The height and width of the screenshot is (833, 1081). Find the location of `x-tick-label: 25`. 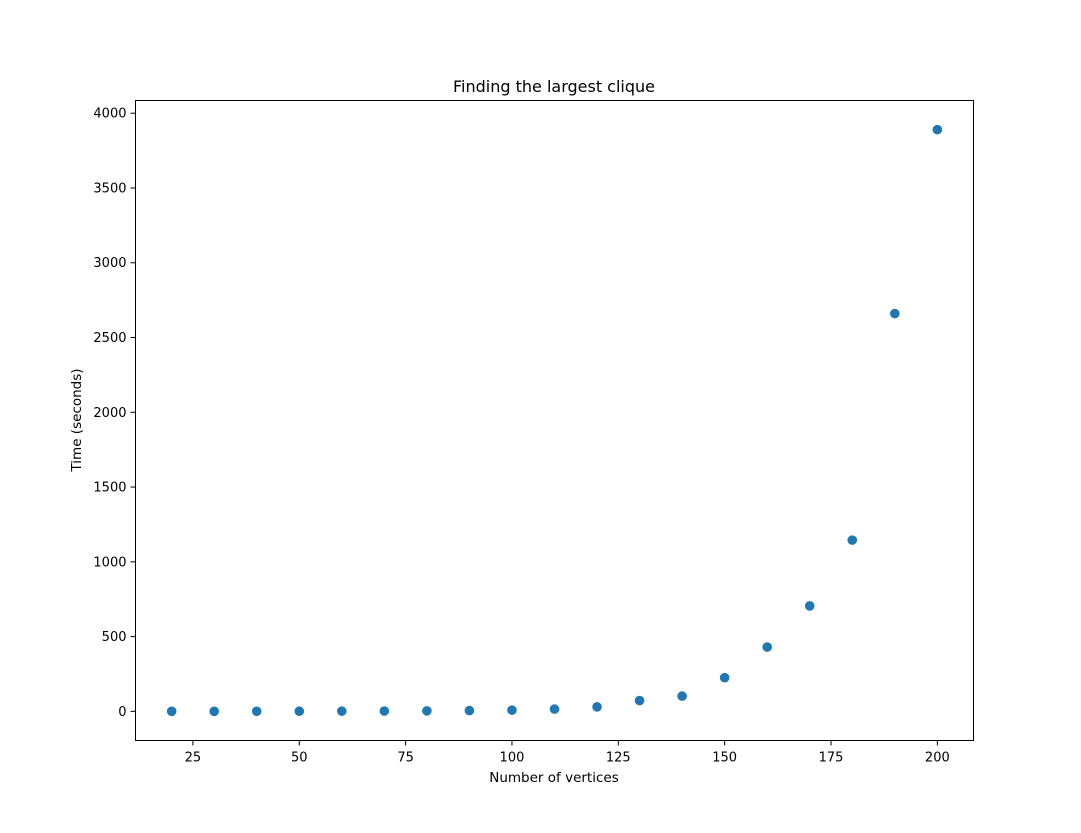

x-tick-label: 25 is located at coordinates (193, 758).